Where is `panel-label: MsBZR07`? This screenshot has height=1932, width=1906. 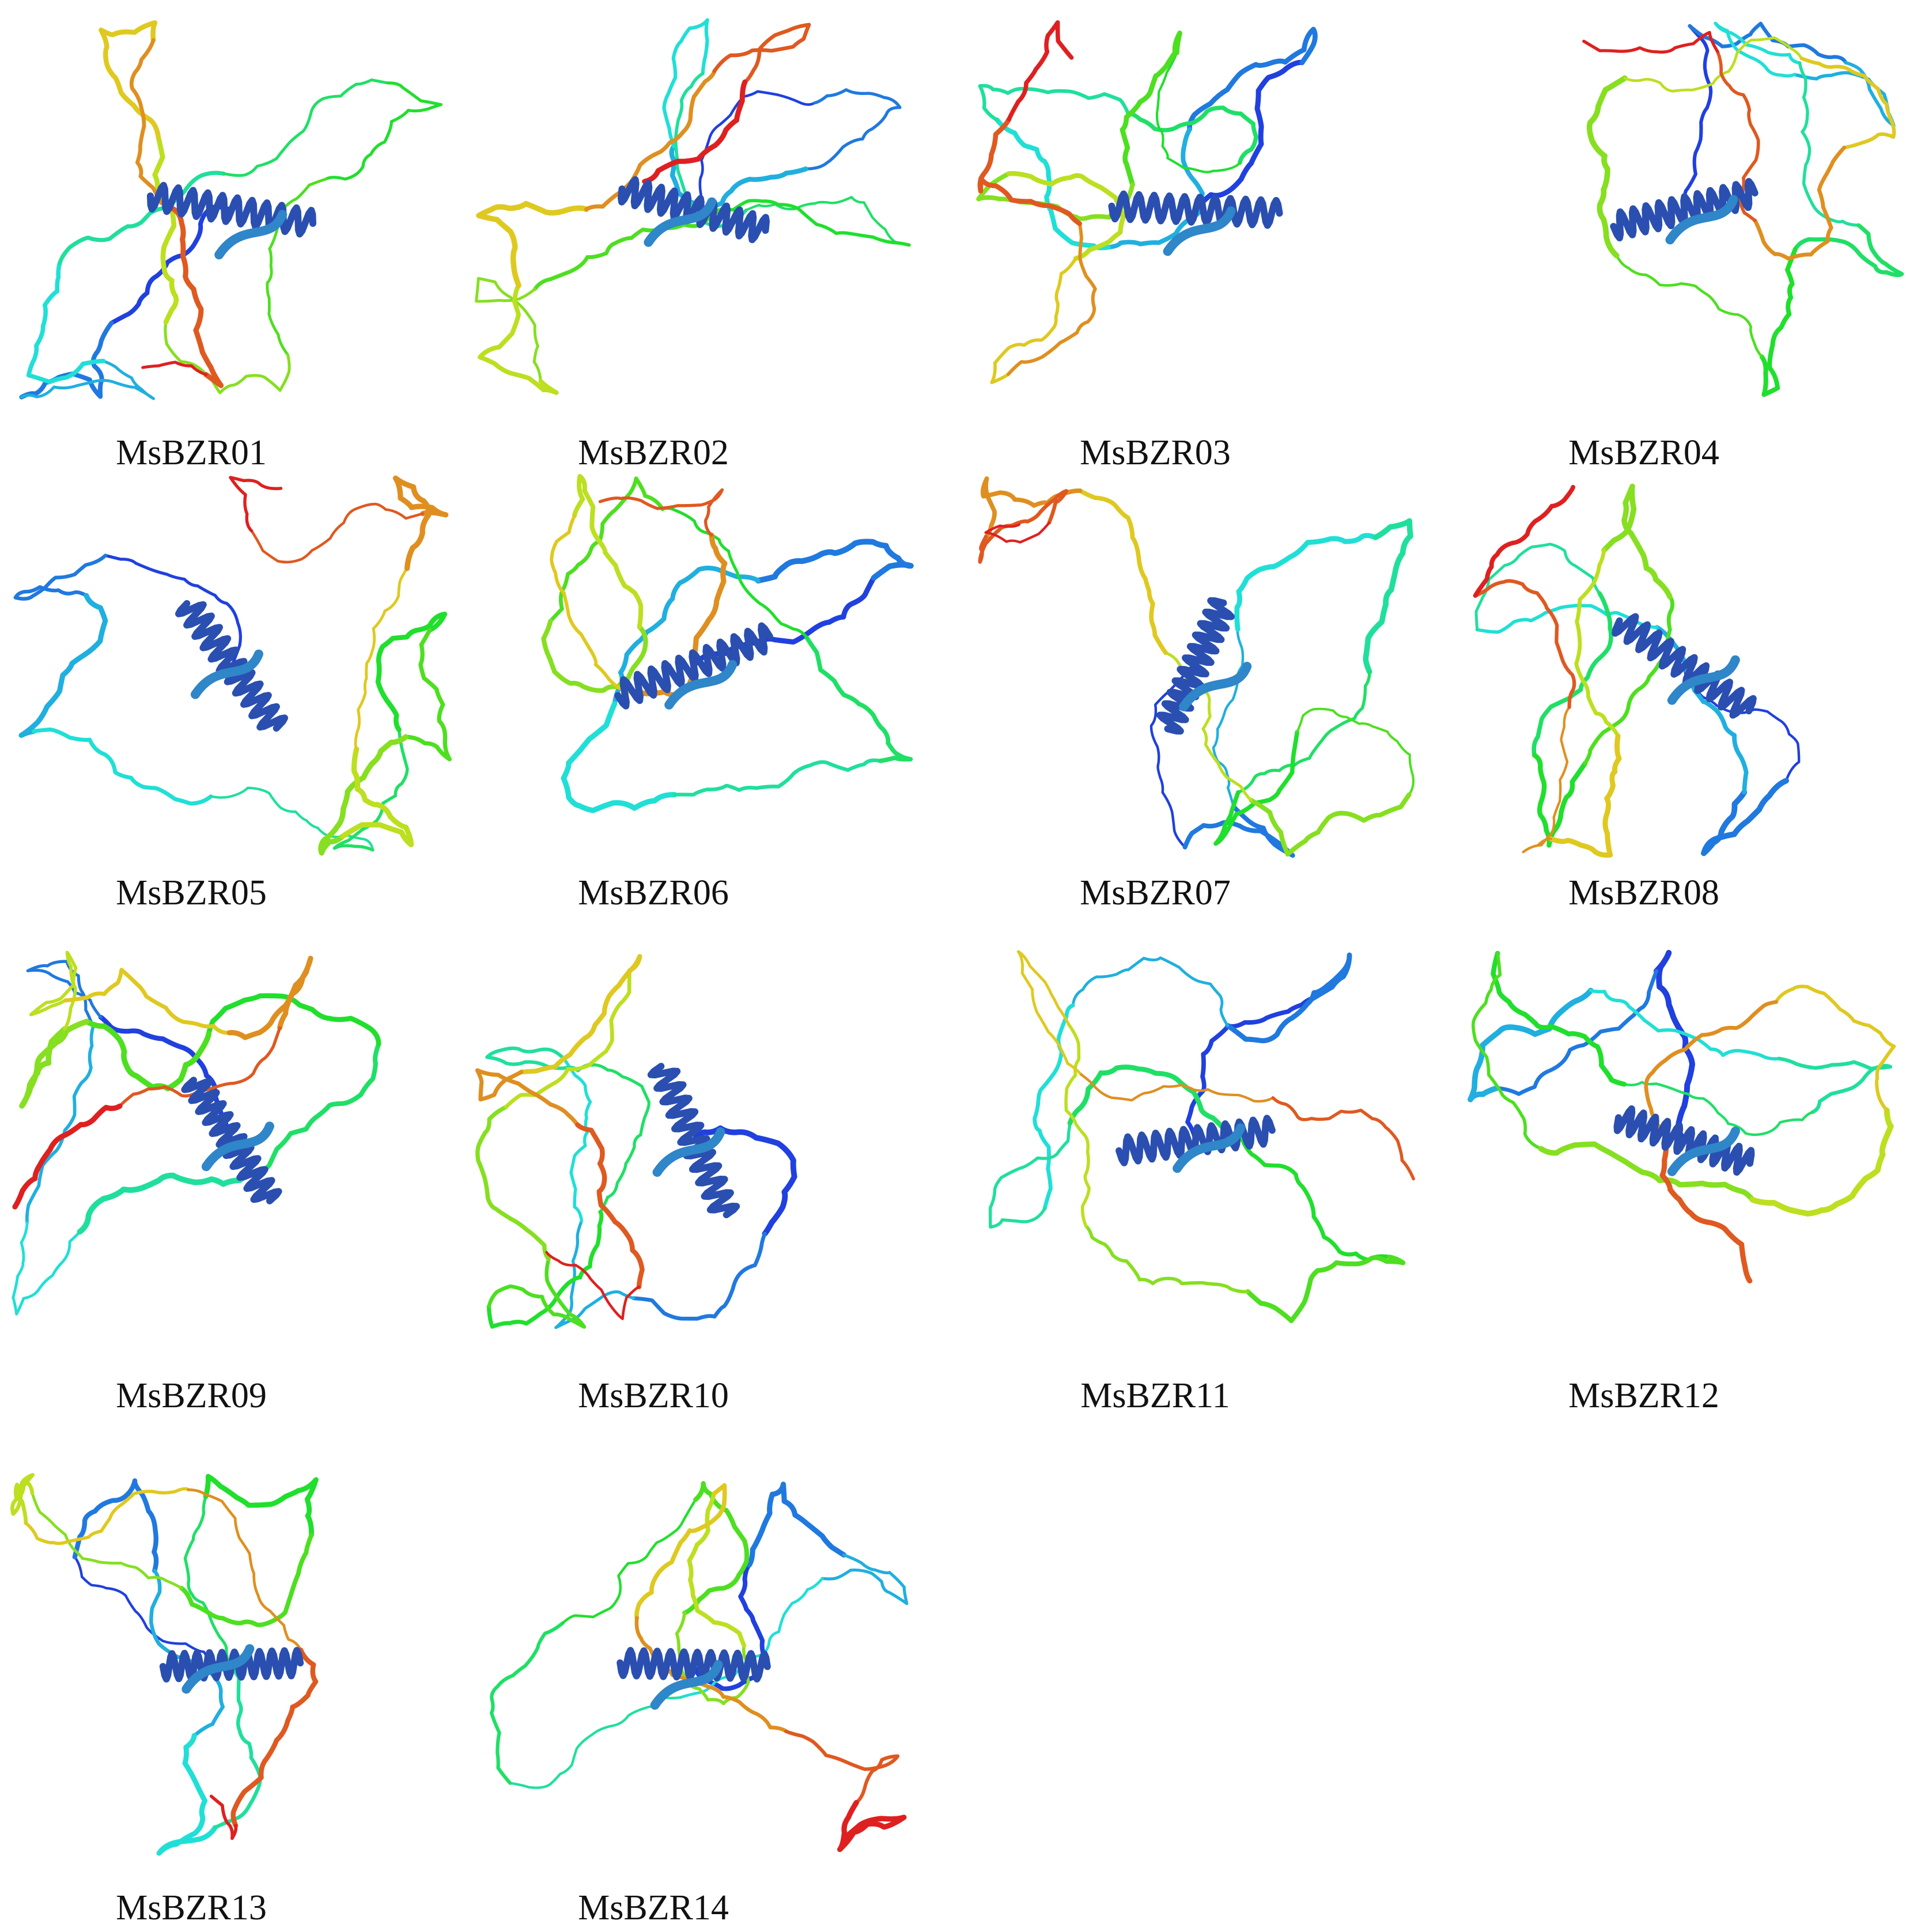
panel-label: MsBZR07 is located at coordinates (1155, 892).